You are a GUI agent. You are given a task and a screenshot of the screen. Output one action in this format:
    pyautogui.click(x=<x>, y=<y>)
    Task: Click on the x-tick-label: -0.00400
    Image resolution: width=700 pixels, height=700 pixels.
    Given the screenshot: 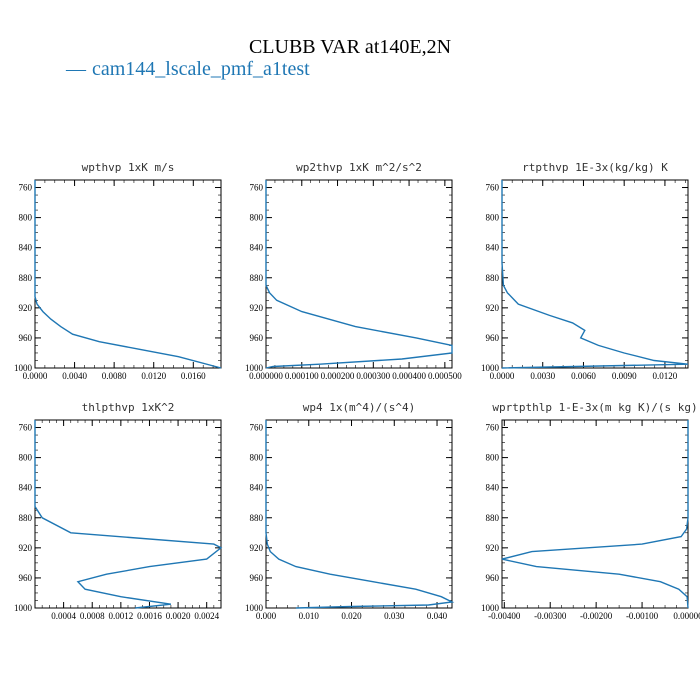 What is the action you would take?
    pyautogui.click(x=504, y=616)
    